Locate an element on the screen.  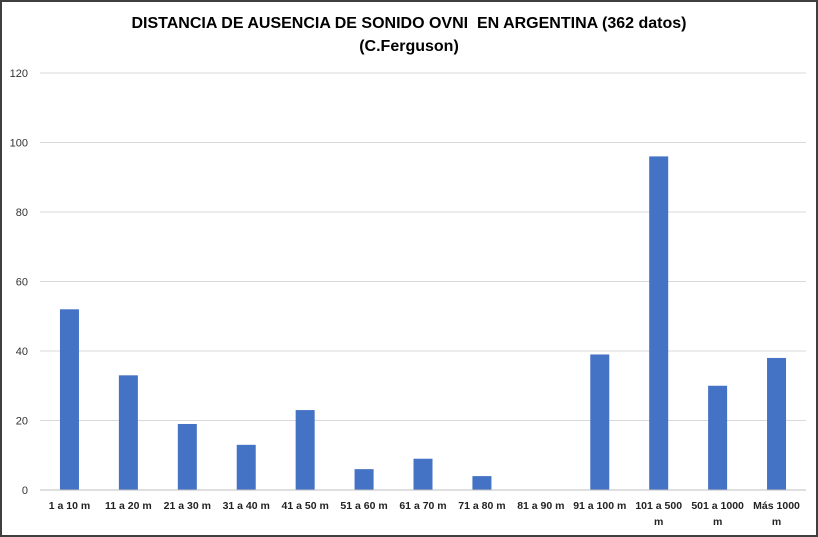
x-tick-label: 21 a 30 m is located at coordinates (187, 506).